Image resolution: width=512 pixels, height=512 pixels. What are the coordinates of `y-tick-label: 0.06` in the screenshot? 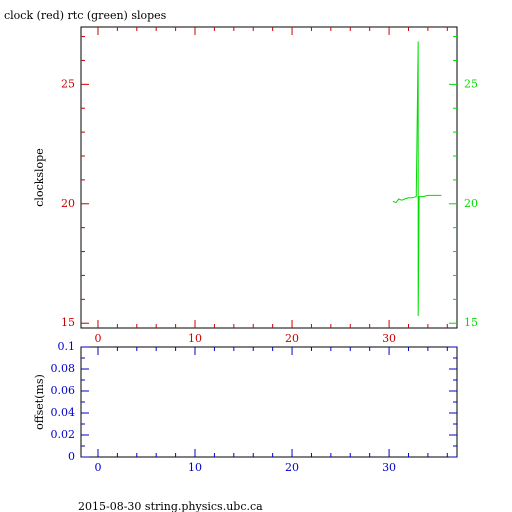 It's located at (63, 390).